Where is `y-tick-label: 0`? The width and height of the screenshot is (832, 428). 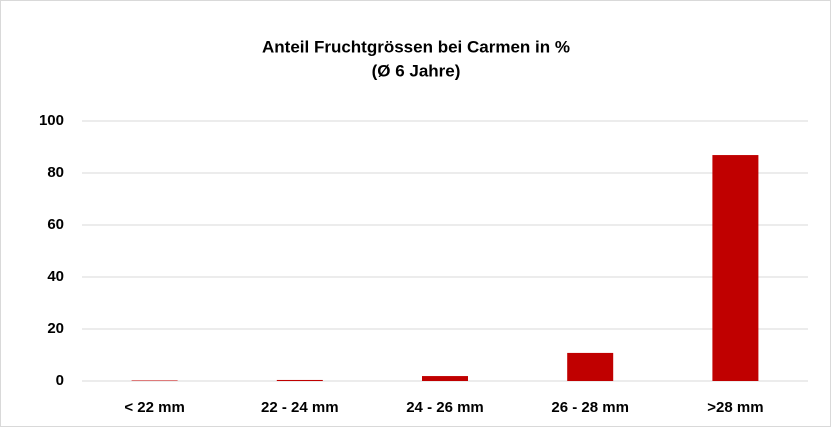
y-tick-label: 0 is located at coordinates (60, 380).